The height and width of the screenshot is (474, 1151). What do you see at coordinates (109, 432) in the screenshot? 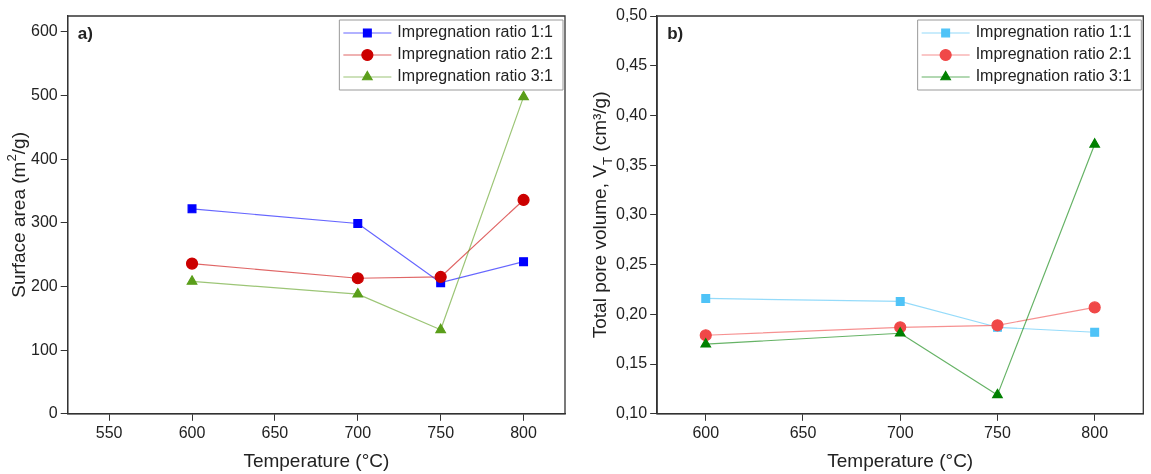
I see `x-tick-label: 550` at bounding box center [109, 432].